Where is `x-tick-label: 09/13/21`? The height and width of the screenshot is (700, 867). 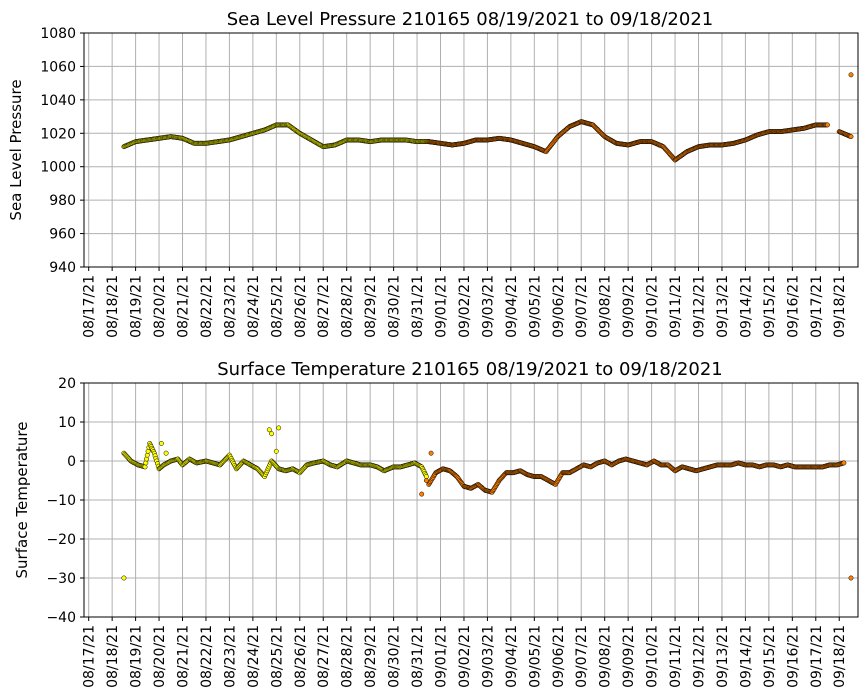 x-tick-label: 09/13/21 is located at coordinates (723, 306).